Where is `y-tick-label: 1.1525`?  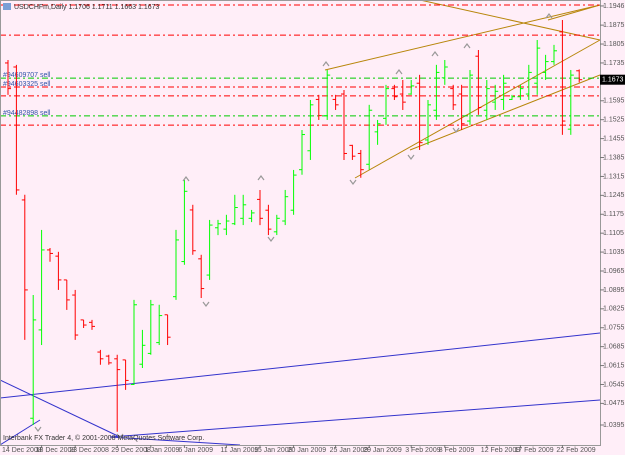 y-tick-label: 1.1525 is located at coordinates (614, 120).